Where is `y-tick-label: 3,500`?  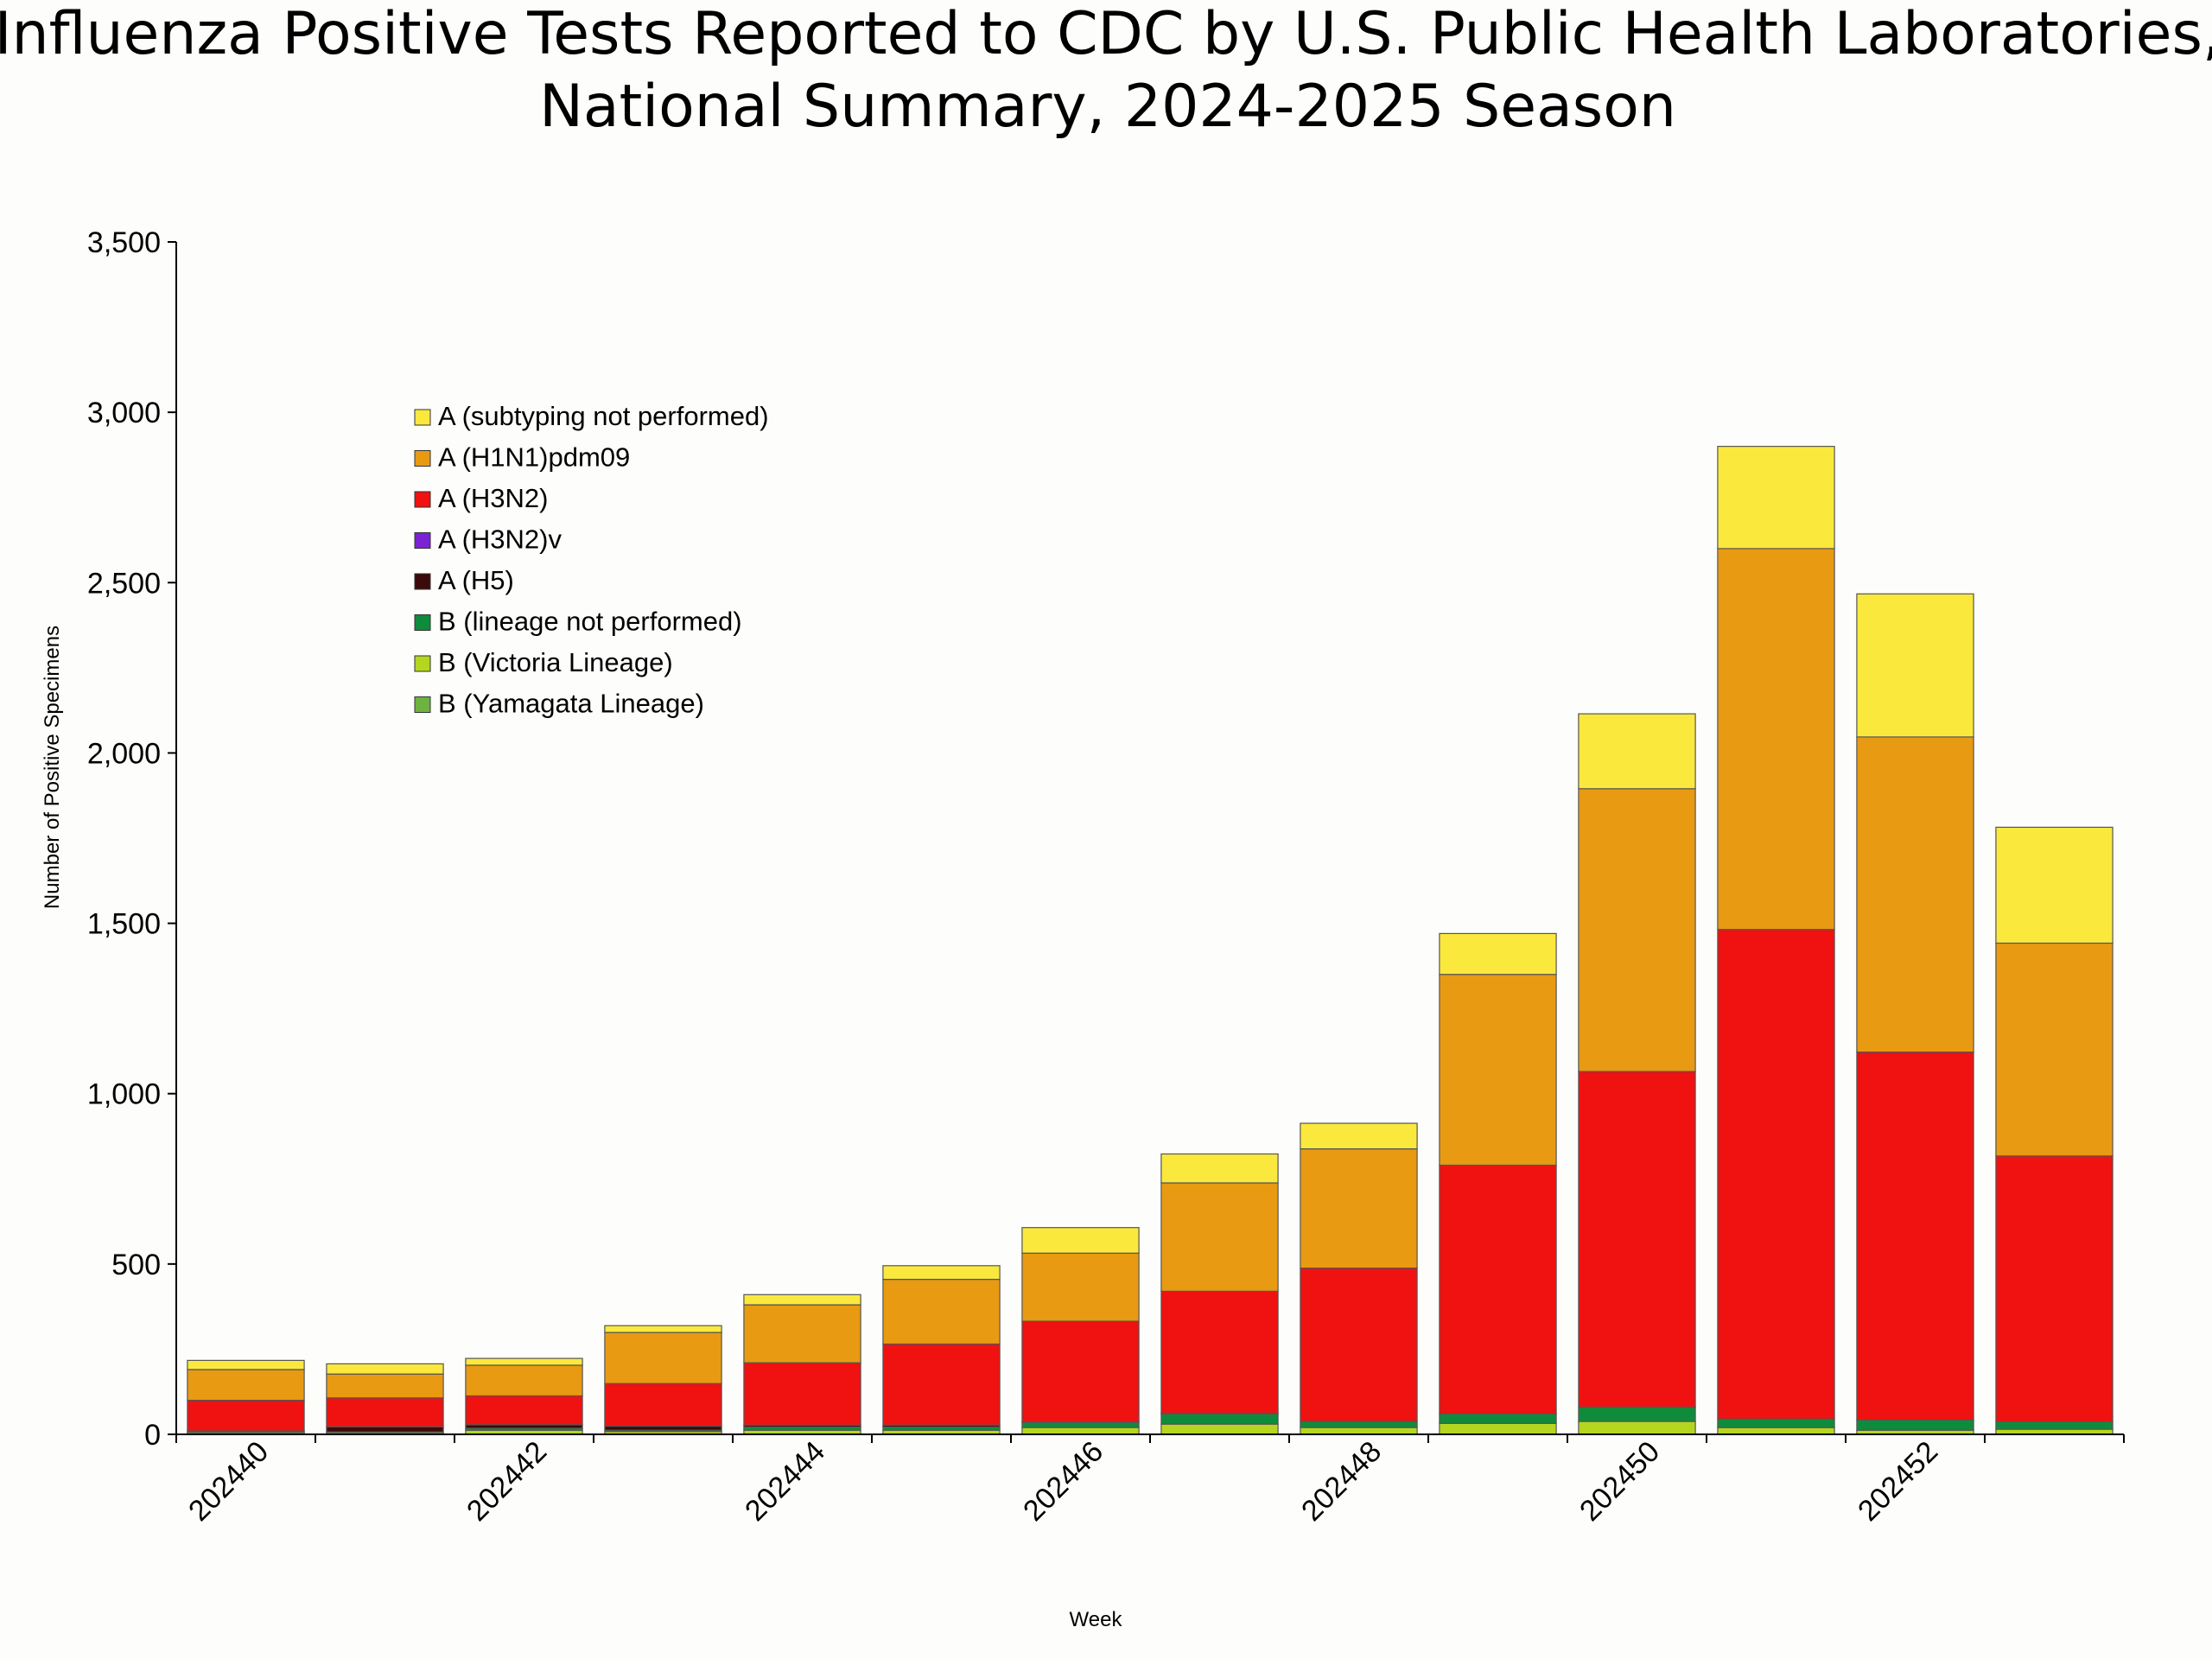
y-tick-label: 3,500 is located at coordinates (124, 242).